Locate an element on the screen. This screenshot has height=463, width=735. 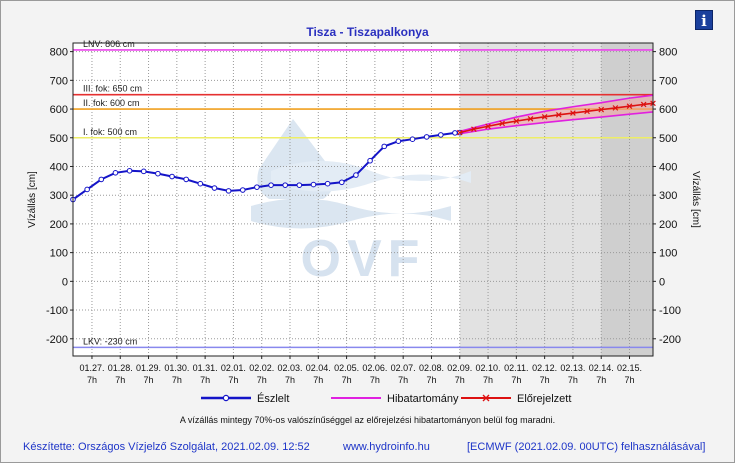
x-tick-date-label: 01.30. is located at coordinates (176, 368).